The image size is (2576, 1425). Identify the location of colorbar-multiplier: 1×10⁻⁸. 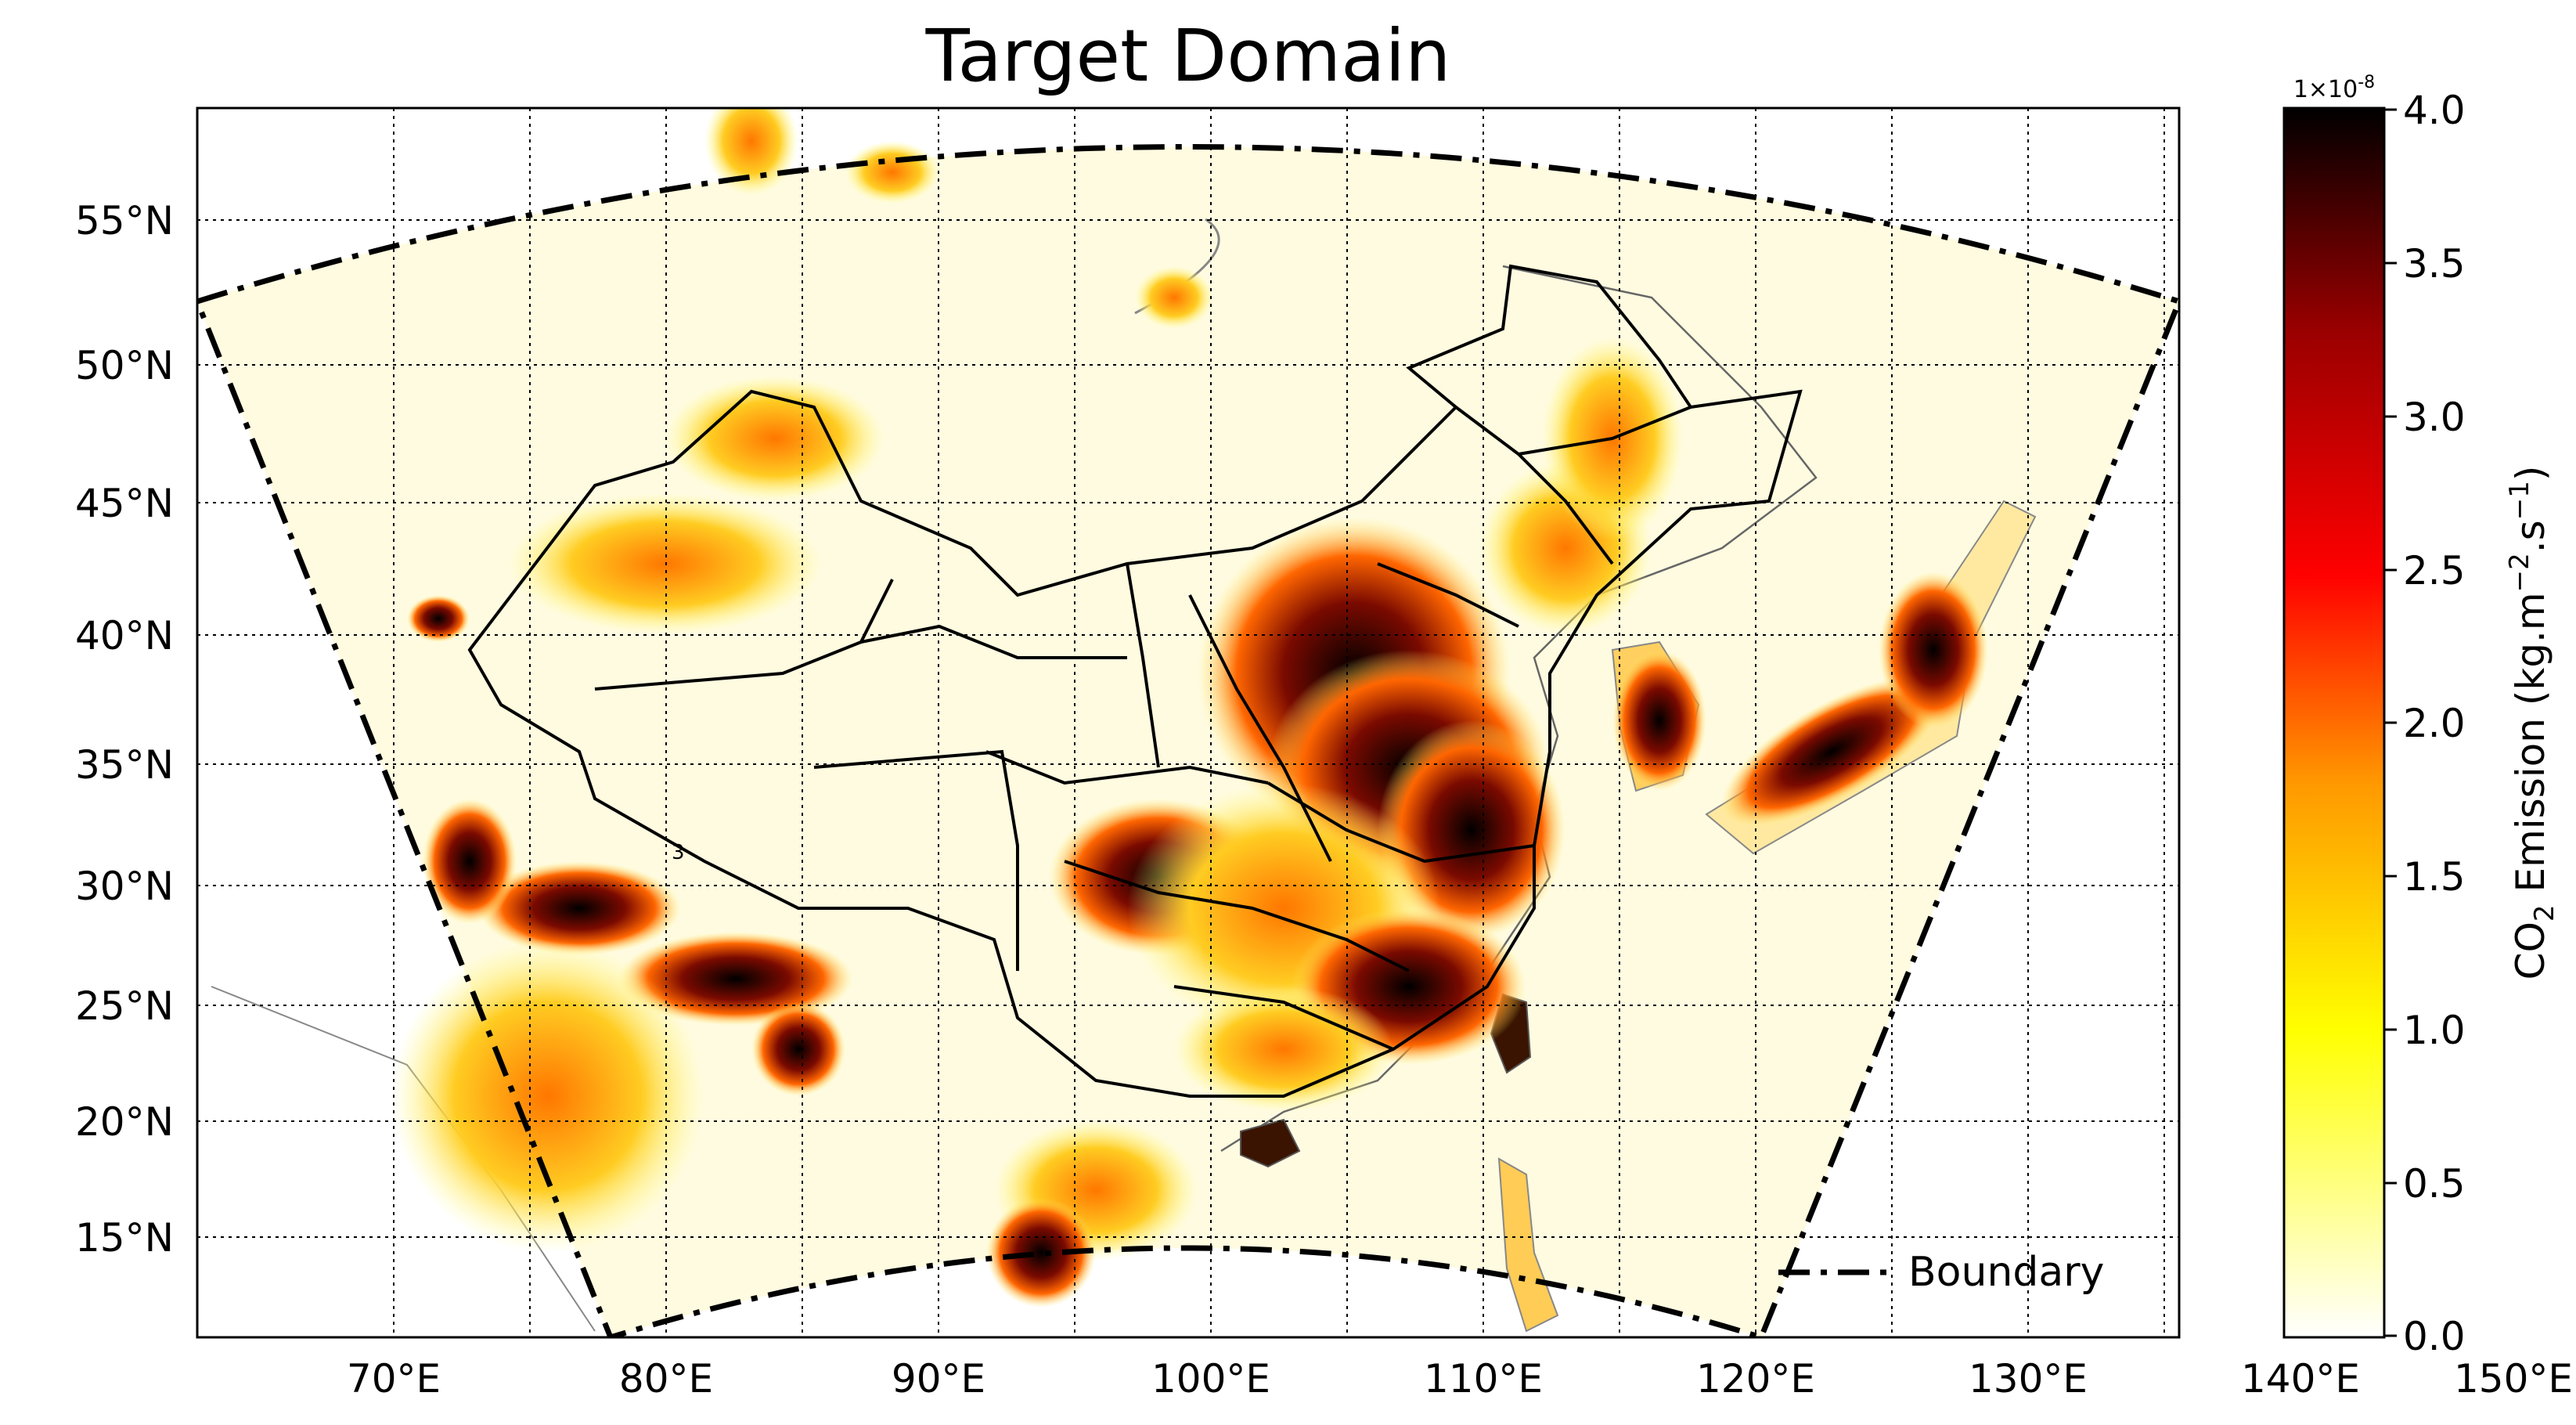
(2334, 88).